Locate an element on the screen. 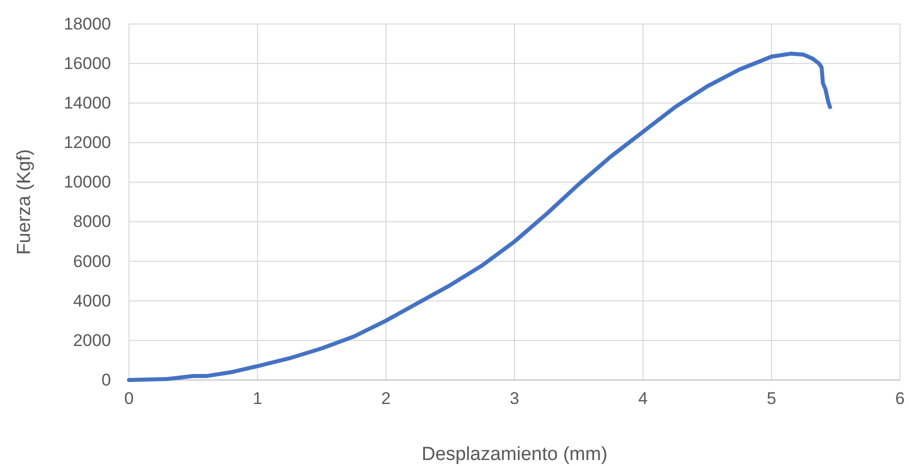 Image resolution: width=909 pixels, height=466 pixels. y-tick-label: 2000 is located at coordinates (92, 340).